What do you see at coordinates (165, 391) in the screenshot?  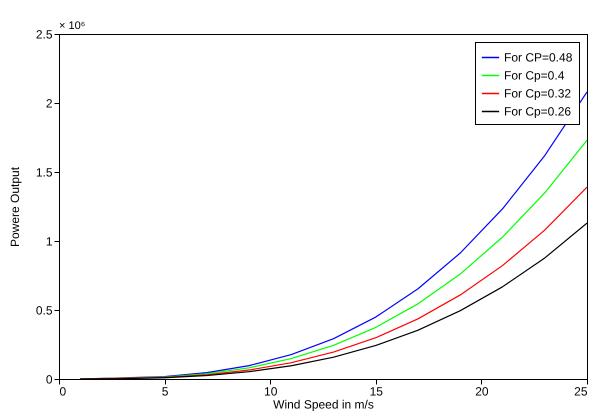 I see `x-tick-label: 5` at bounding box center [165, 391].